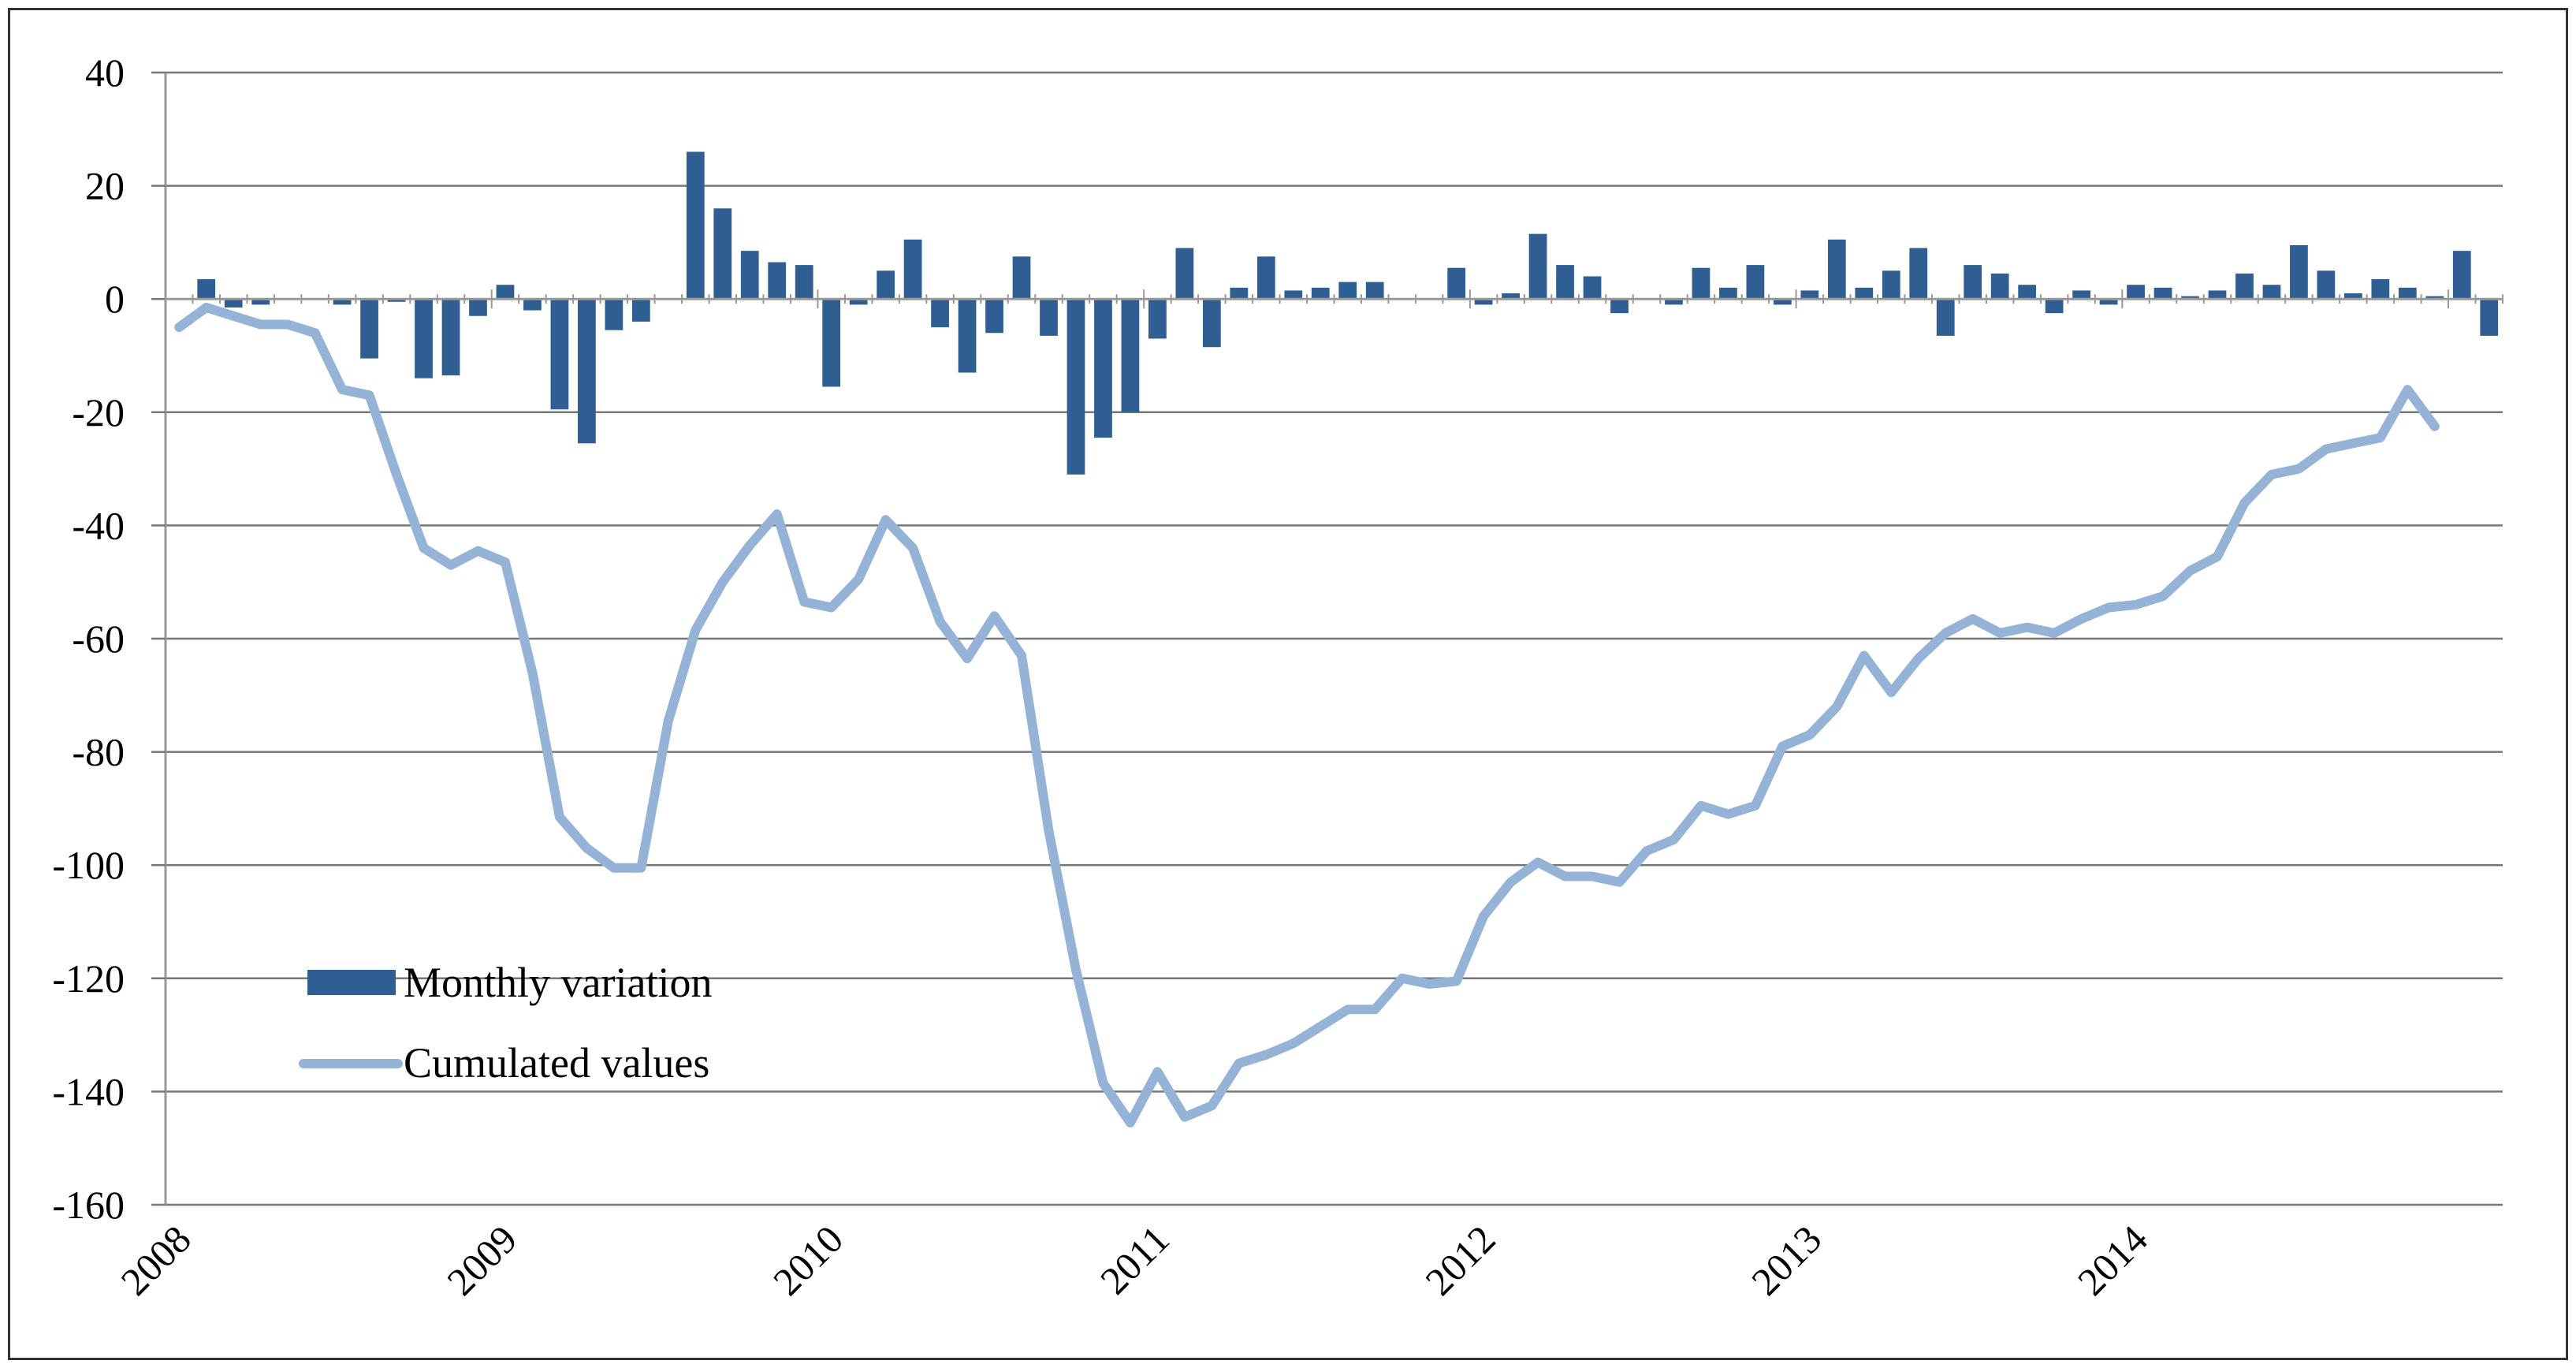 This screenshot has height=1368, width=2576. What do you see at coordinates (98, 525) in the screenshot?
I see `y-tick-label: -40` at bounding box center [98, 525].